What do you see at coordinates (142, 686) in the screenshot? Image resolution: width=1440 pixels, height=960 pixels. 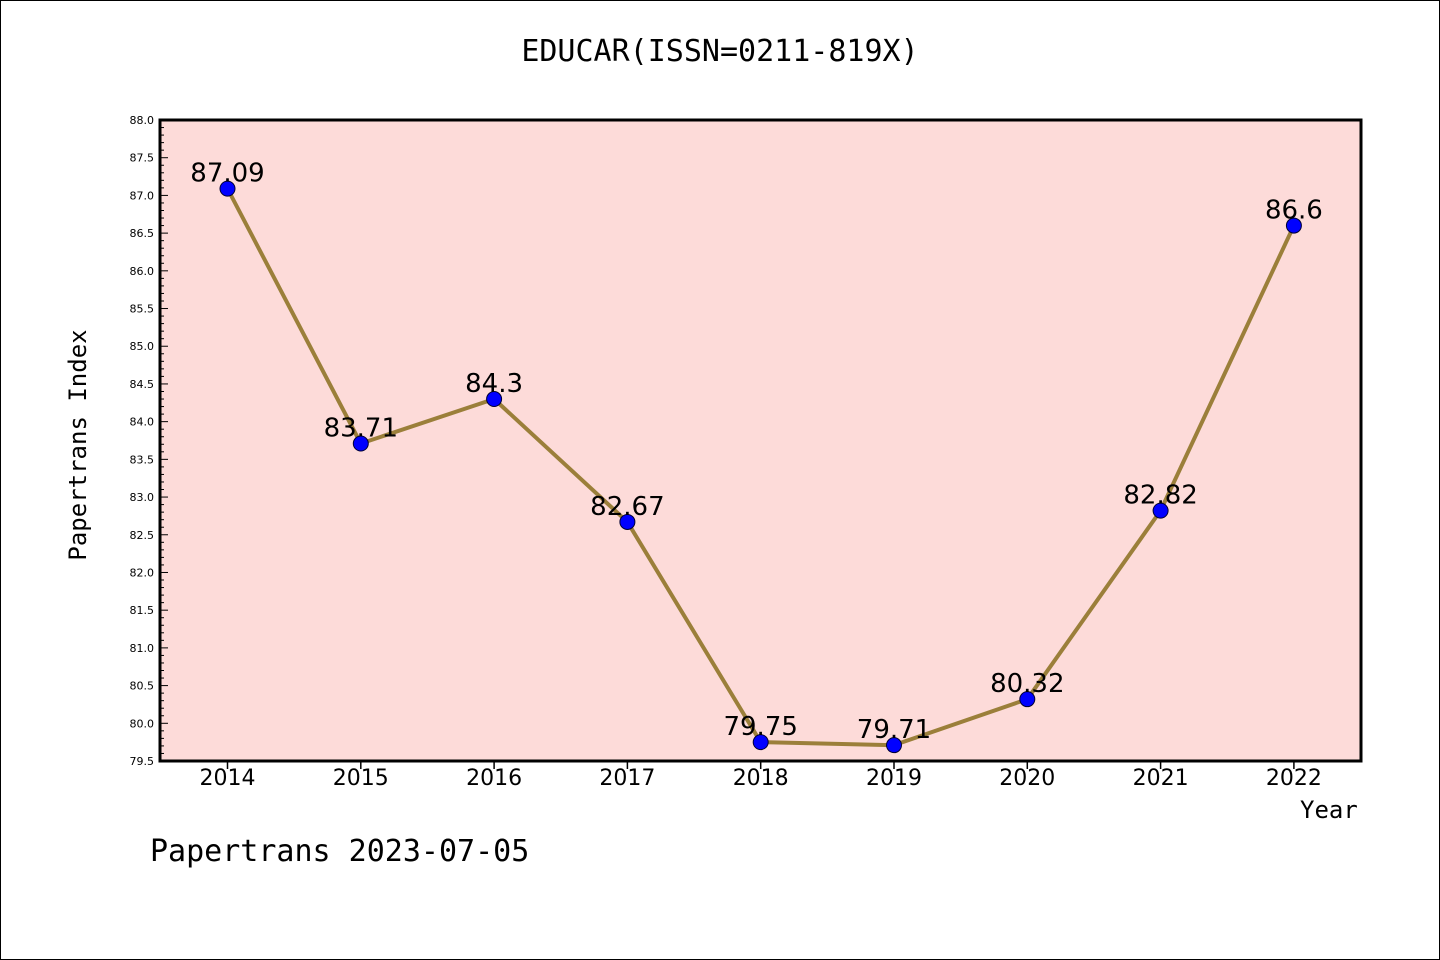 I see `y-tick-label: 80.5` at bounding box center [142, 686].